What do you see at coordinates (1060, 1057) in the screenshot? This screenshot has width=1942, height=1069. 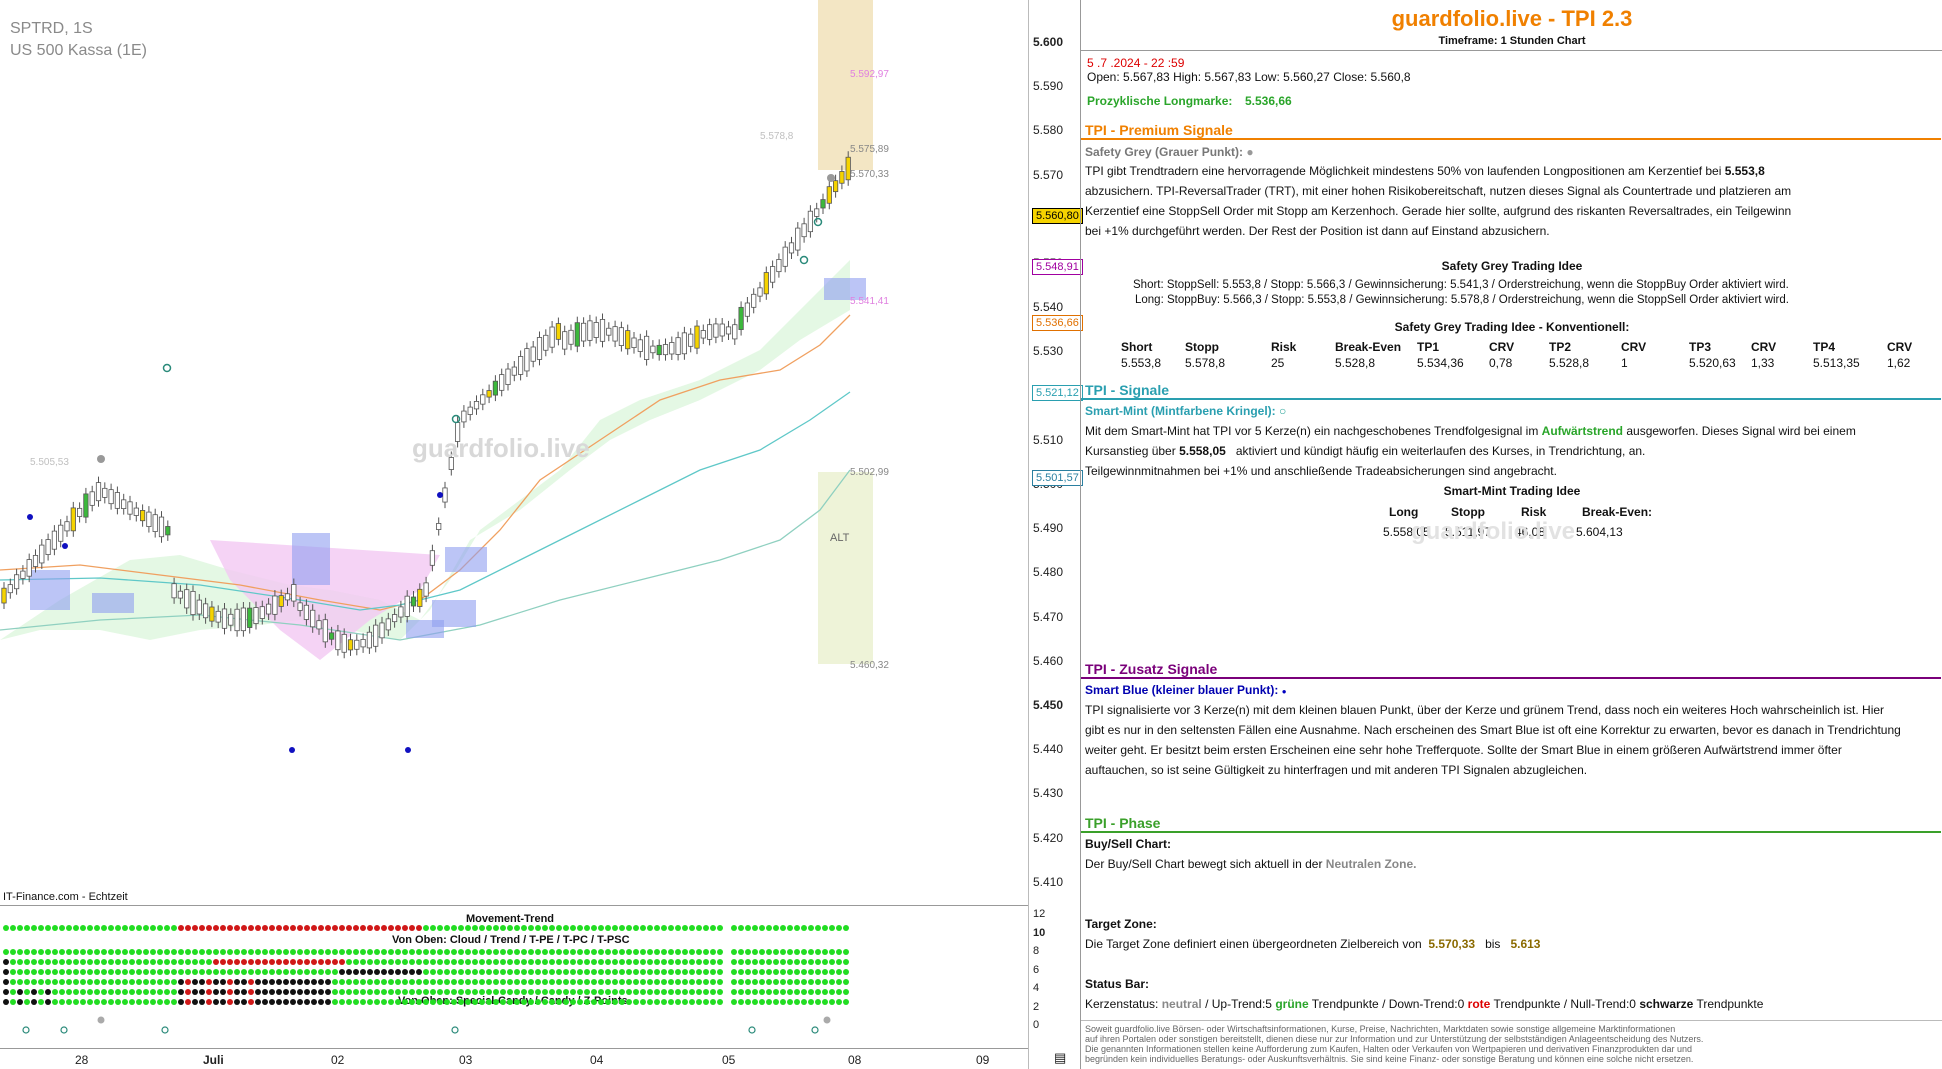 I see `bar-chart-icon: ▤` at bounding box center [1060, 1057].